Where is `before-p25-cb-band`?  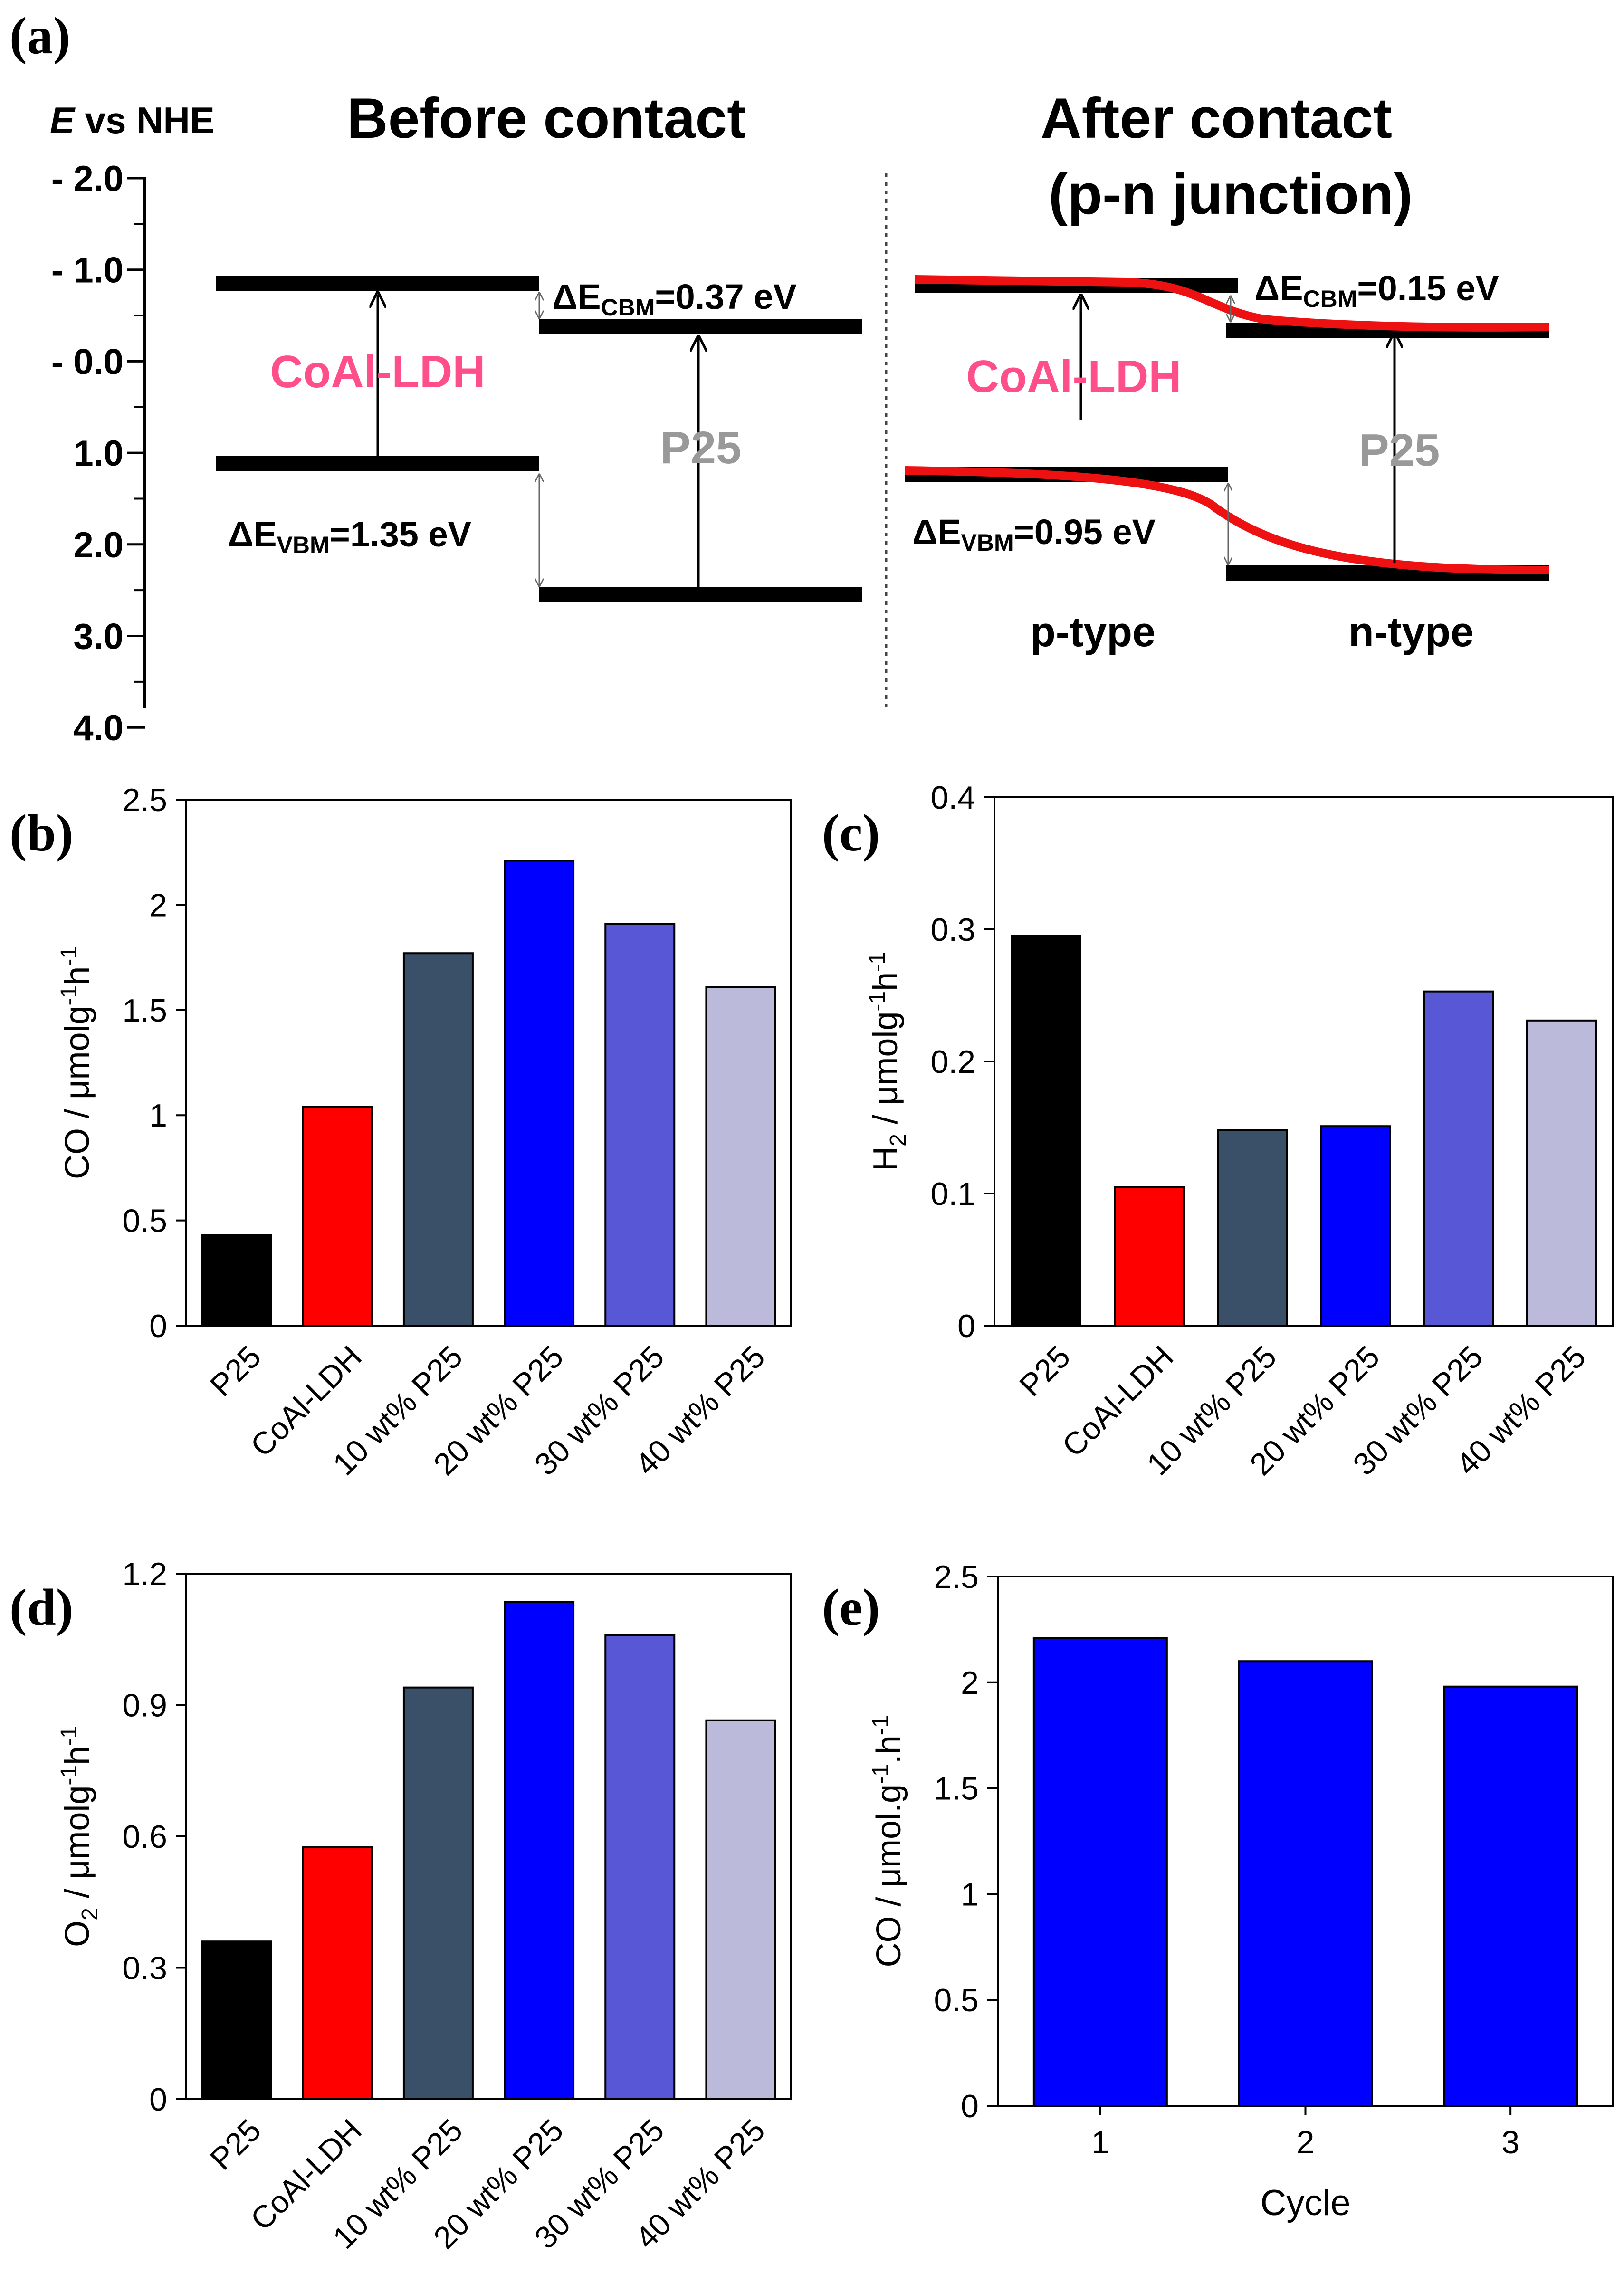 before-p25-cb-band is located at coordinates (700, 326).